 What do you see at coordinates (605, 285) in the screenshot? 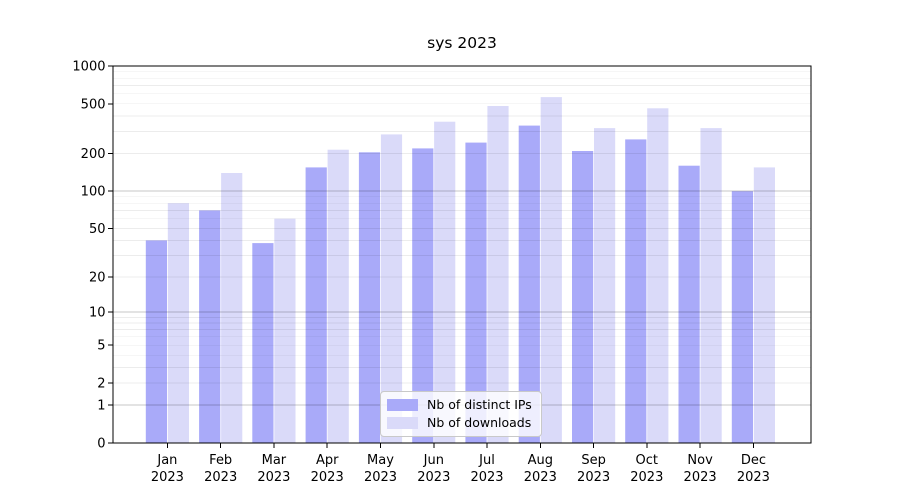
I see `bar-1-sep` at bounding box center [605, 285].